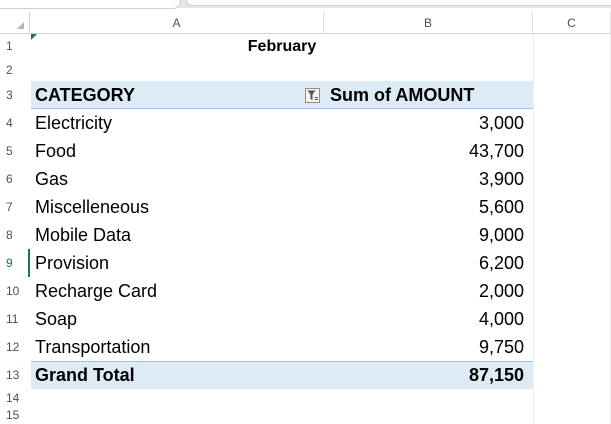 Image resolution: width=611 pixels, height=424 pixels. What do you see at coordinates (533, 229) in the screenshot?
I see `gridline-c` at bounding box center [533, 229].